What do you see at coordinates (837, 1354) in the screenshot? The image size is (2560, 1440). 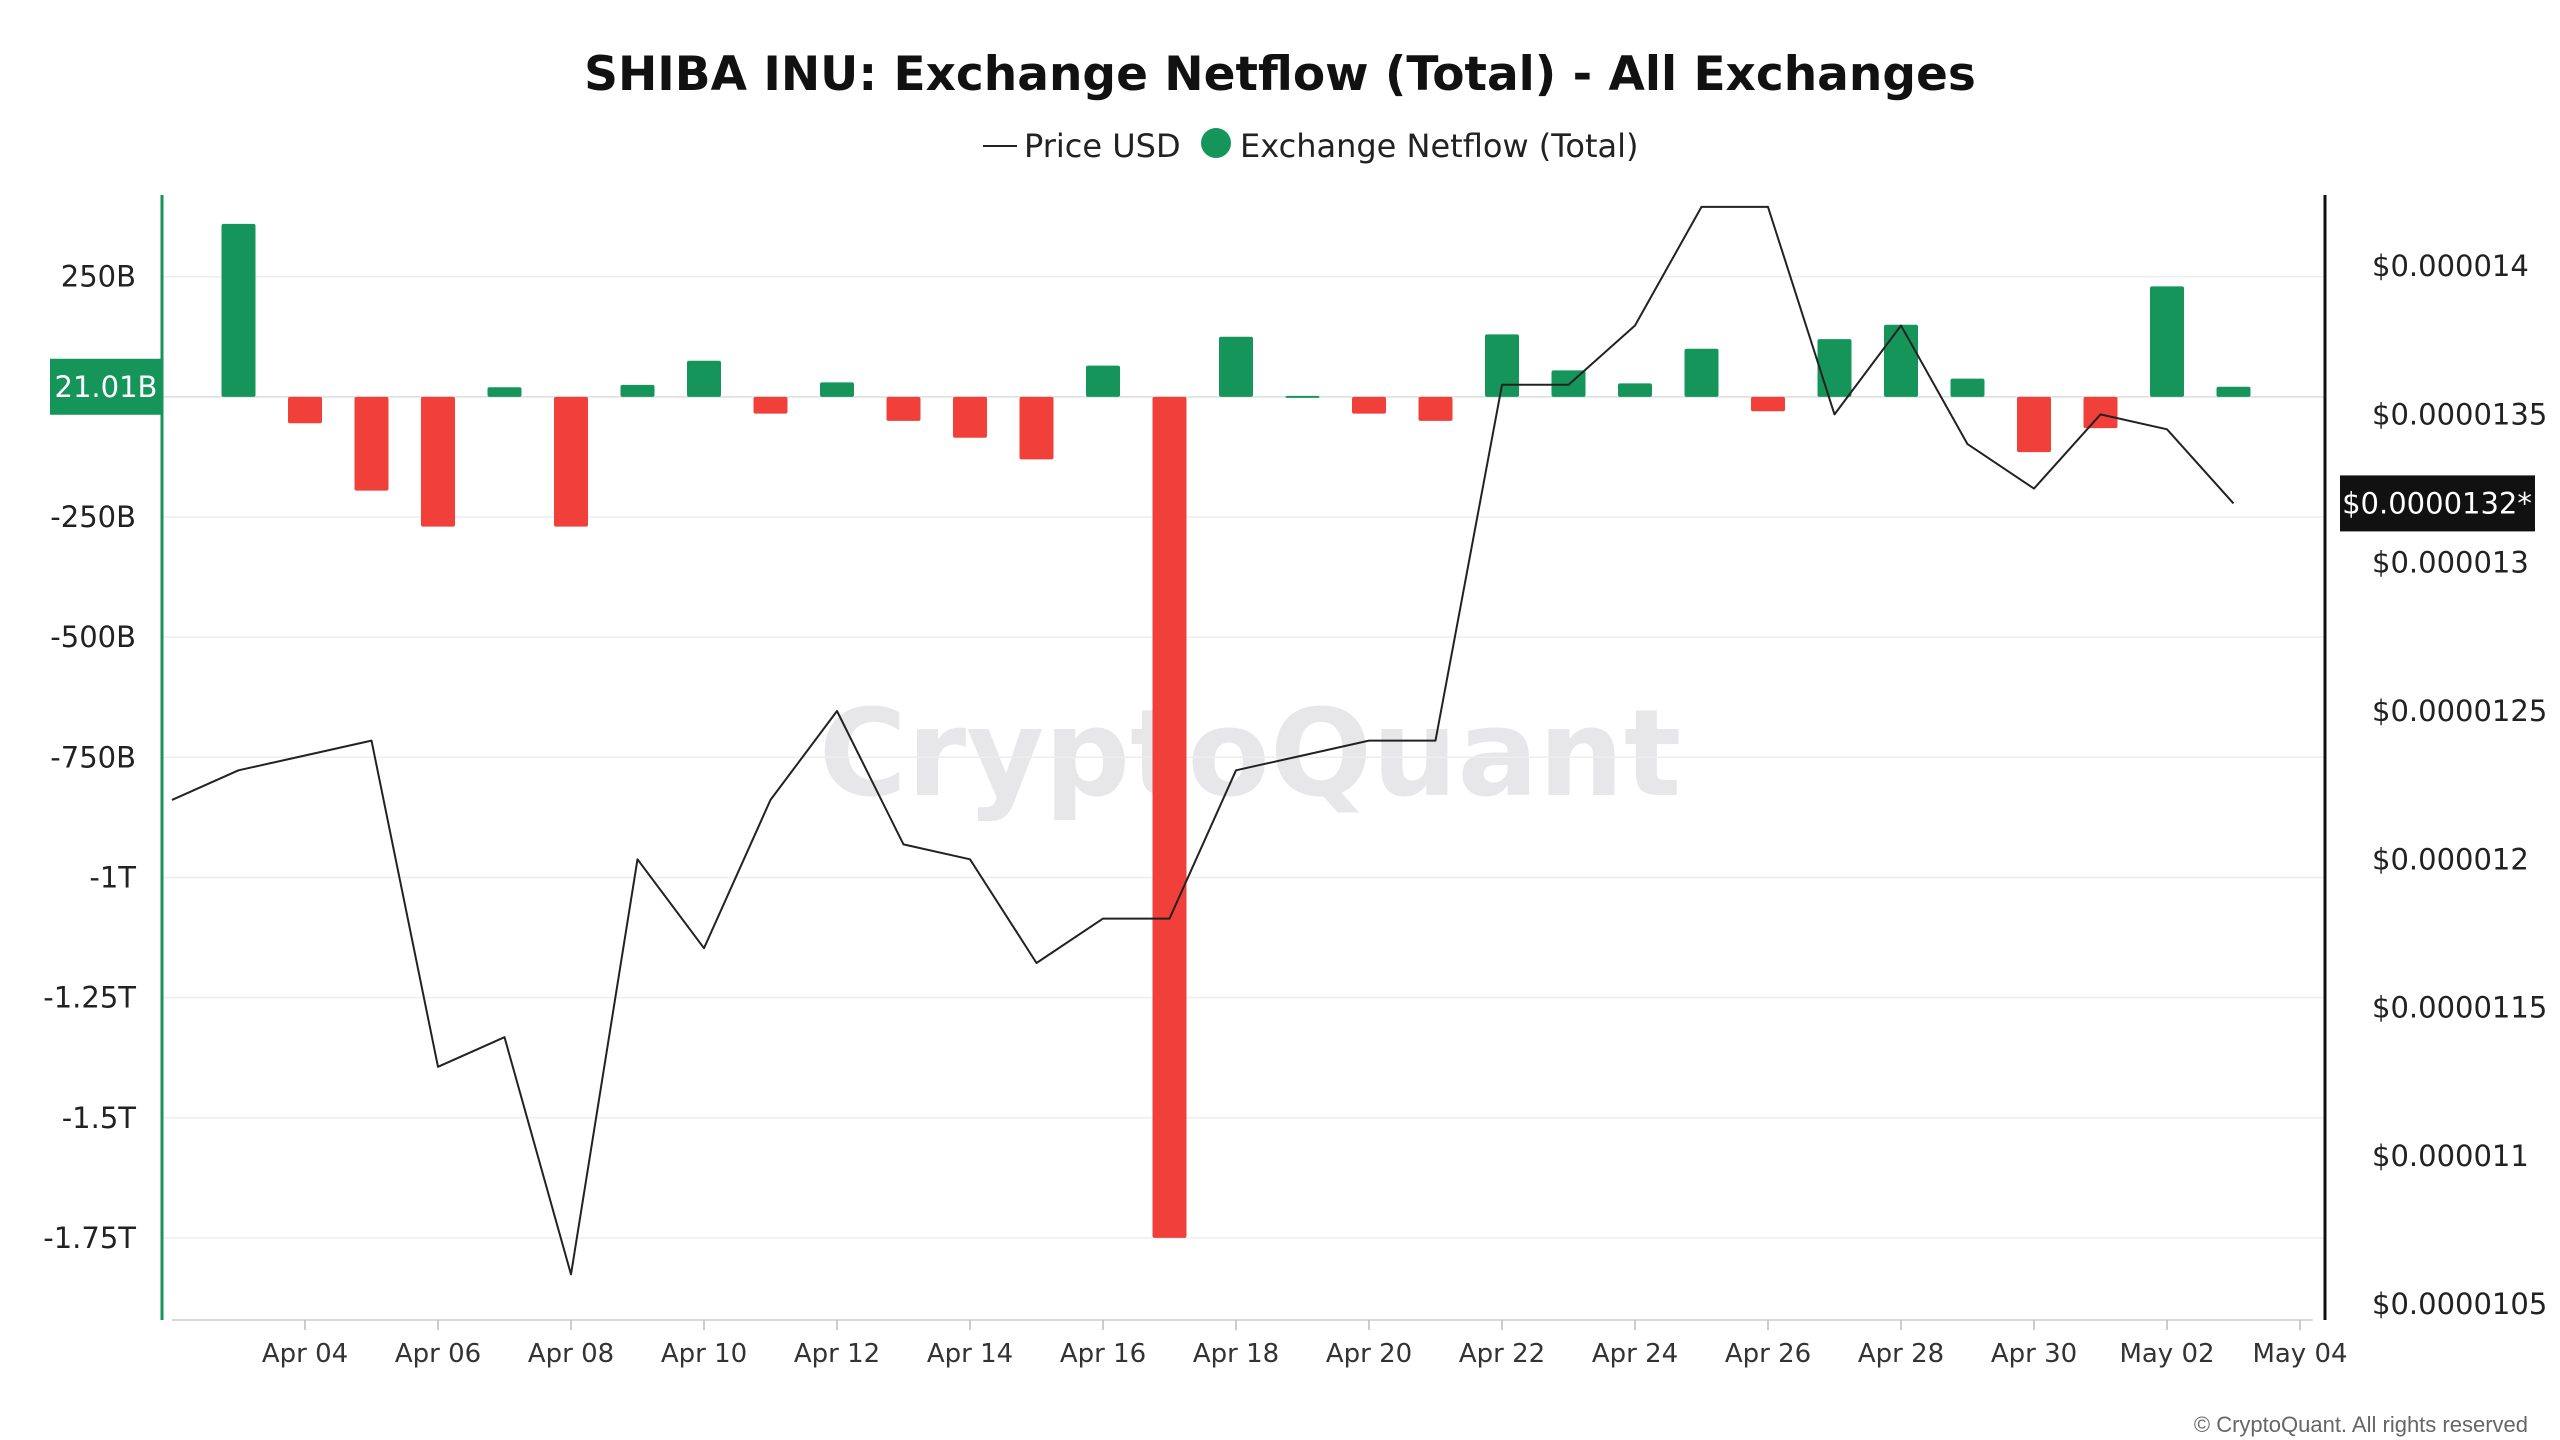 I see `x-tick-label: Apr 12` at bounding box center [837, 1354].